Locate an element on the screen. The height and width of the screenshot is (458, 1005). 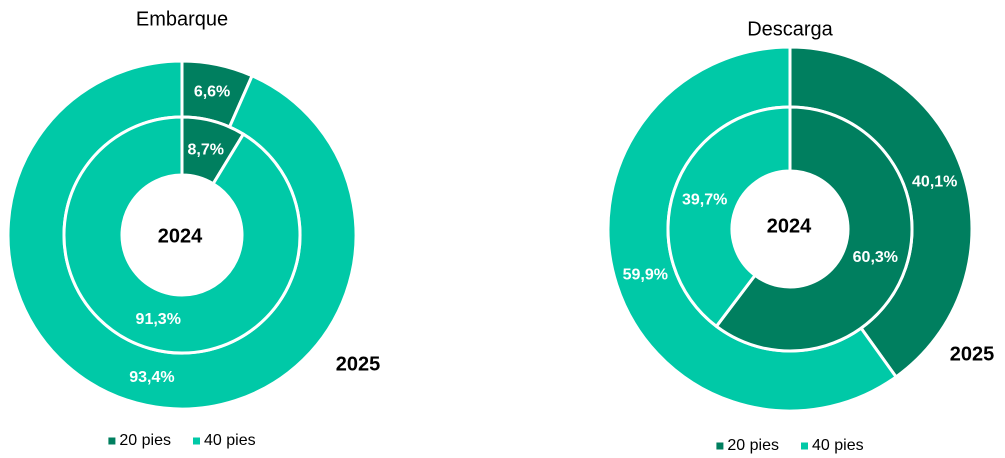
slice-label: 40,1% is located at coordinates (934, 182).